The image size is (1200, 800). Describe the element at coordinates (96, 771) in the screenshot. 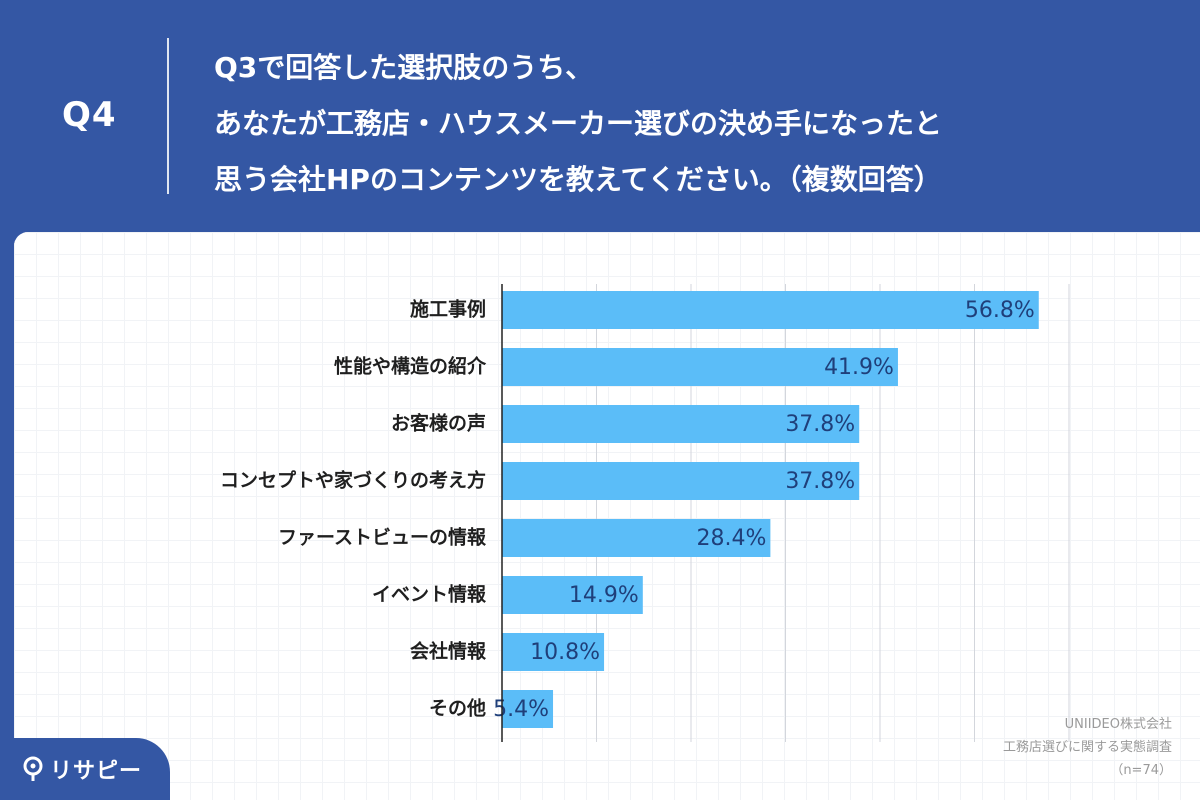

I see `logo-text: リサピー` at that location.